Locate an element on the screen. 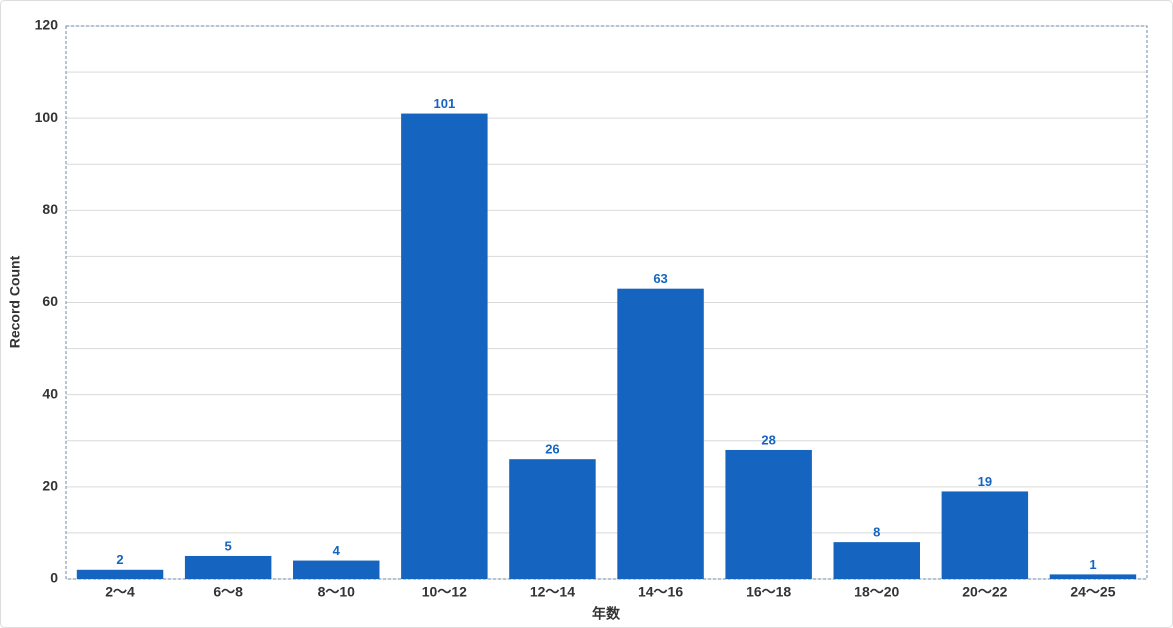 This screenshot has width=1173, height=628. x-tick-label: 14～16 is located at coordinates (660, 592).